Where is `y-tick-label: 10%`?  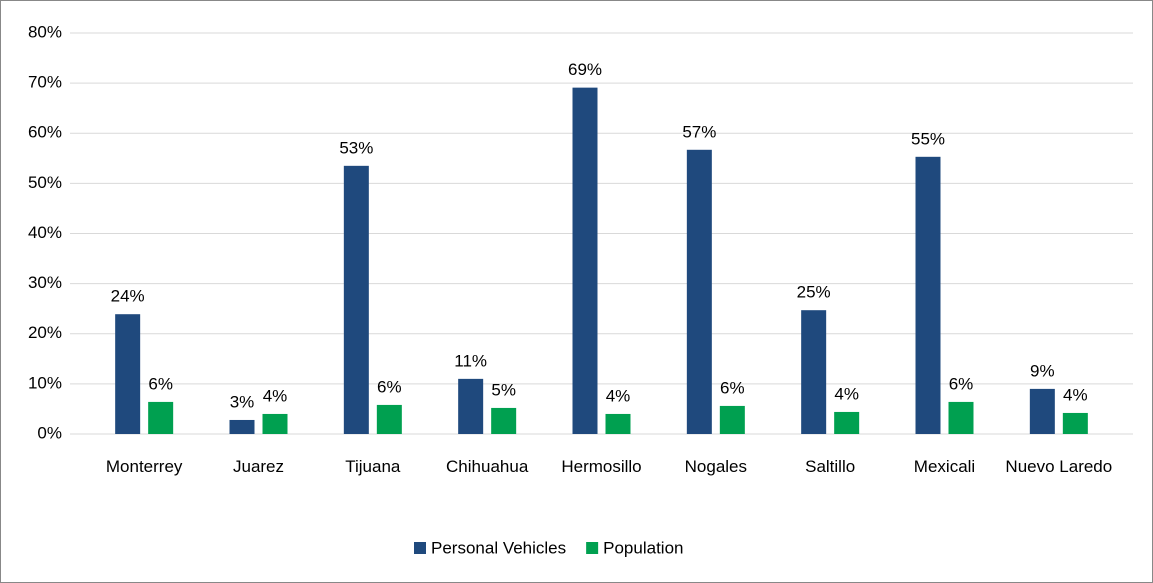 y-tick-label: 10% is located at coordinates (45, 382).